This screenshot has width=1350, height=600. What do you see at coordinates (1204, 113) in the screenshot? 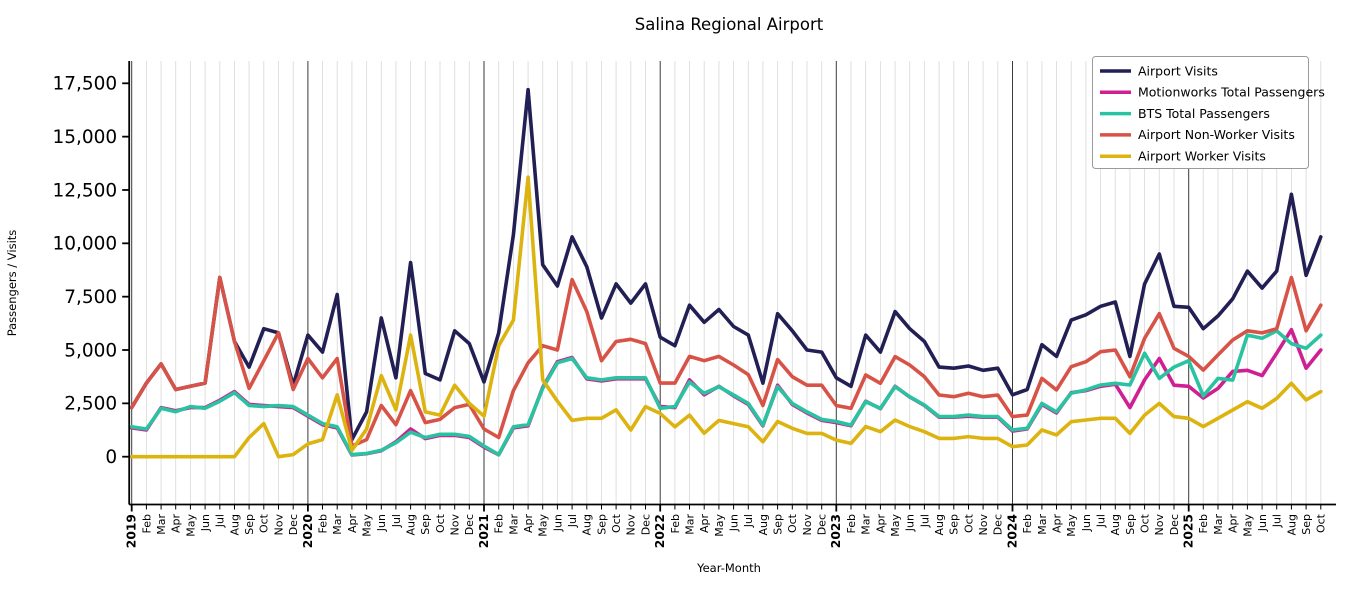
I see `legend-item-label: BTS Total Passengers` at bounding box center [1204, 113].